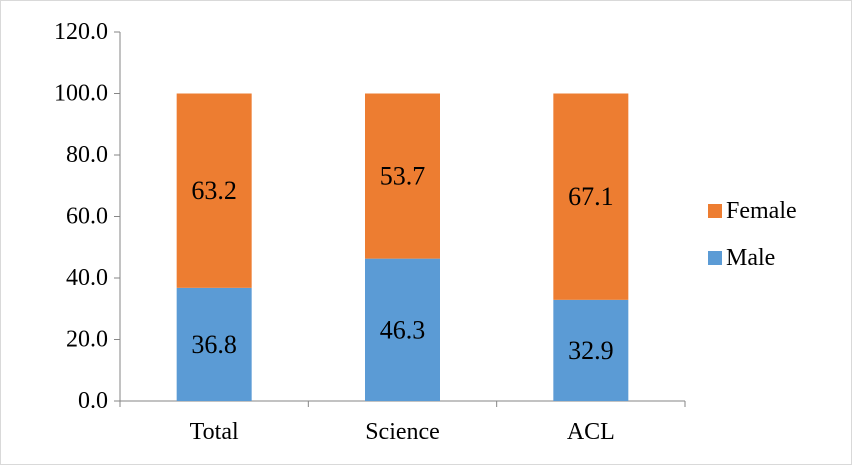  Describe the element at coordinates (87, 340) in the screenshot. I see `y-tick-label: 20.0` at that location.